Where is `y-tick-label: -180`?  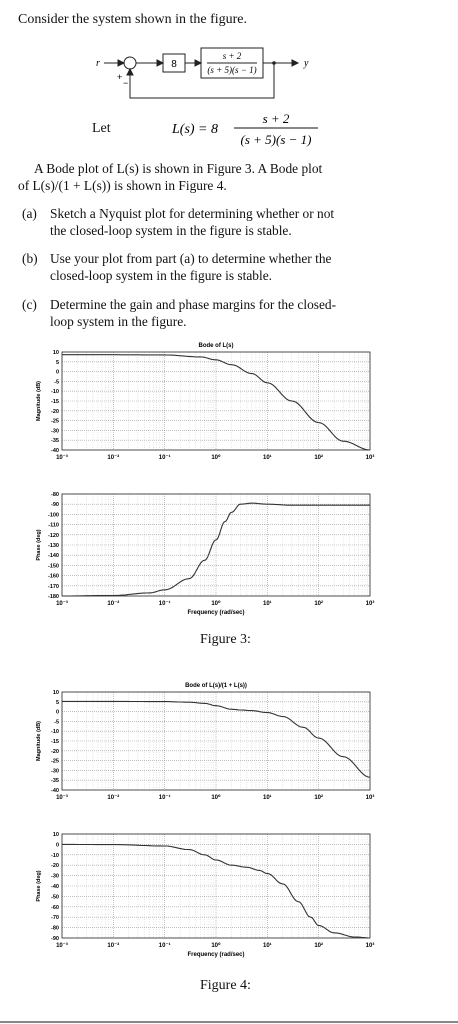
y-tick-label: -180 is located at coordinates (53, 597).